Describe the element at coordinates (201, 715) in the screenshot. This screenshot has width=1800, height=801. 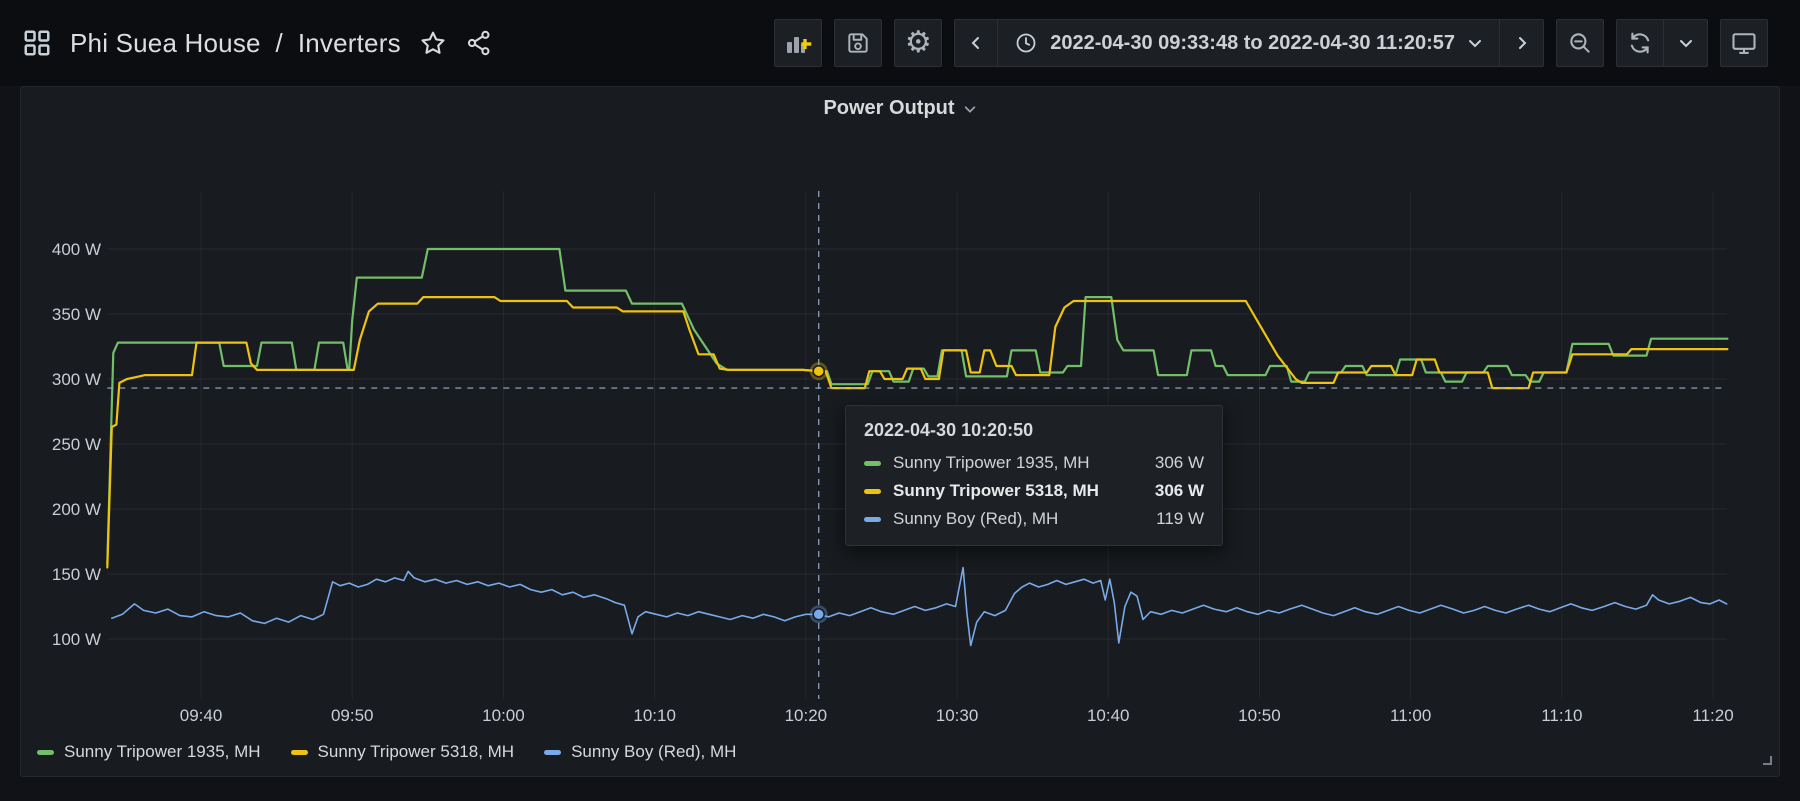
I see `x-axis-tick-label: 09:40` at that location.